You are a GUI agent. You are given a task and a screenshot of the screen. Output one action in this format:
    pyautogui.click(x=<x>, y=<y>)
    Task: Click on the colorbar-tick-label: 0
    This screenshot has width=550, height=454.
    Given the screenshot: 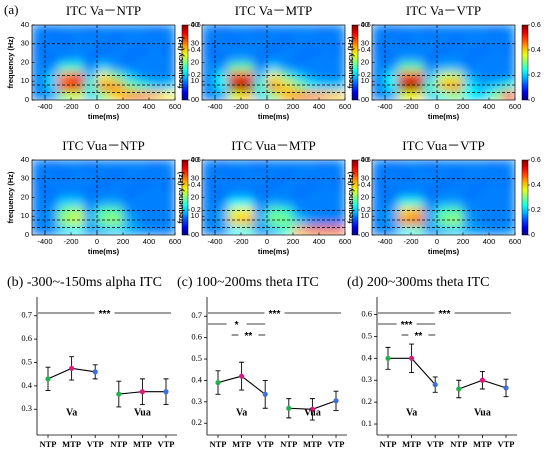 What is the action you would take?
    pyautogui.click(x=193, y=100)
    